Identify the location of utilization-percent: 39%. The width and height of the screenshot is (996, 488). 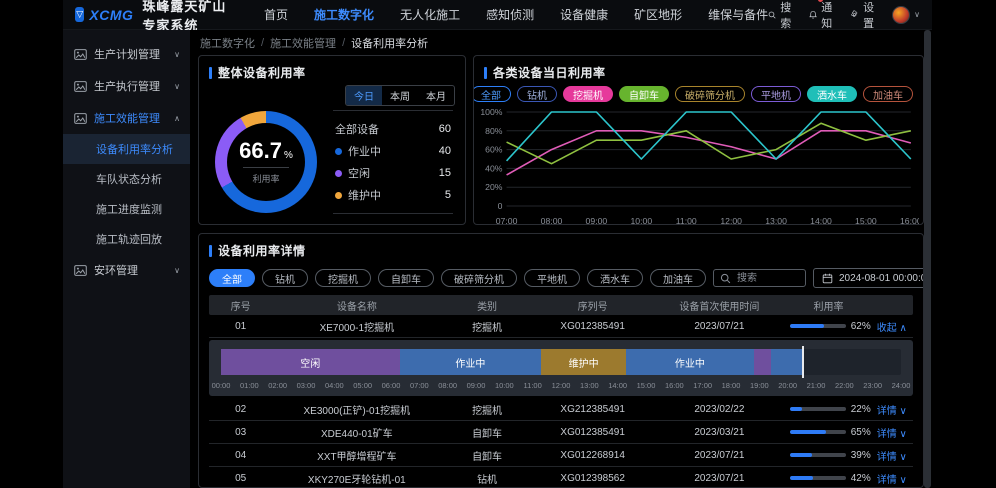
(860, 455).